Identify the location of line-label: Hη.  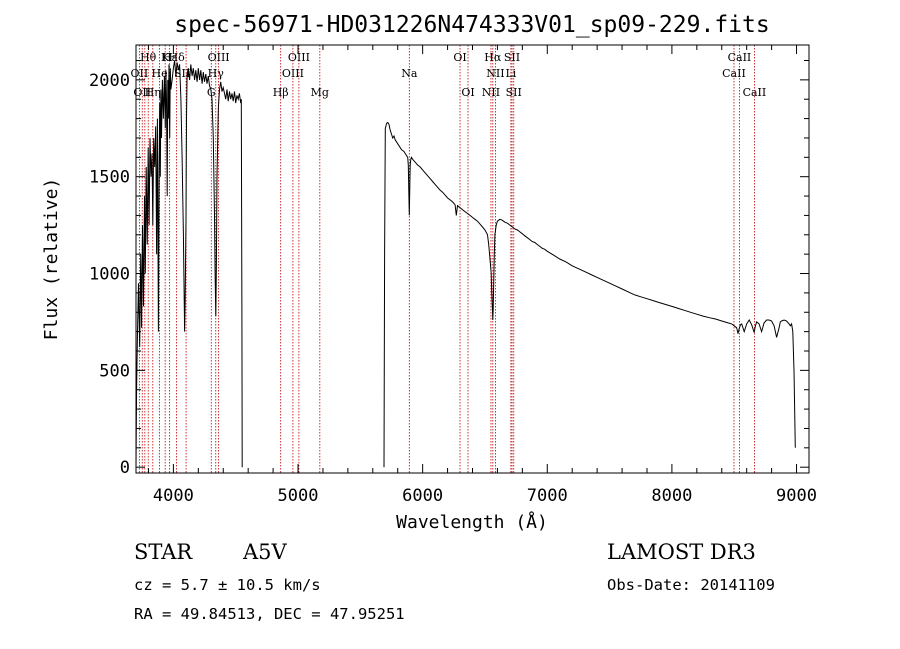
(153, 92).